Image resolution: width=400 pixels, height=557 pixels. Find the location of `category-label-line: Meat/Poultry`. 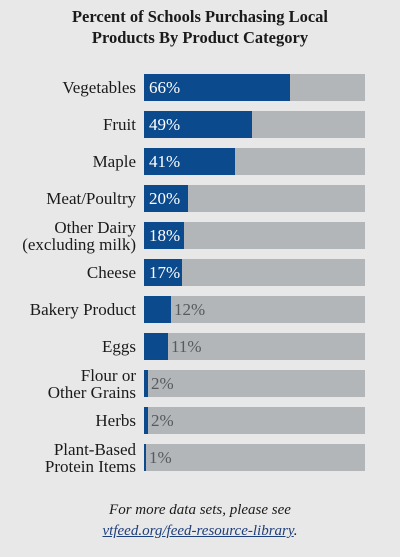

category-label-line: Meat/Poultry is located at coordinates (91, 198).